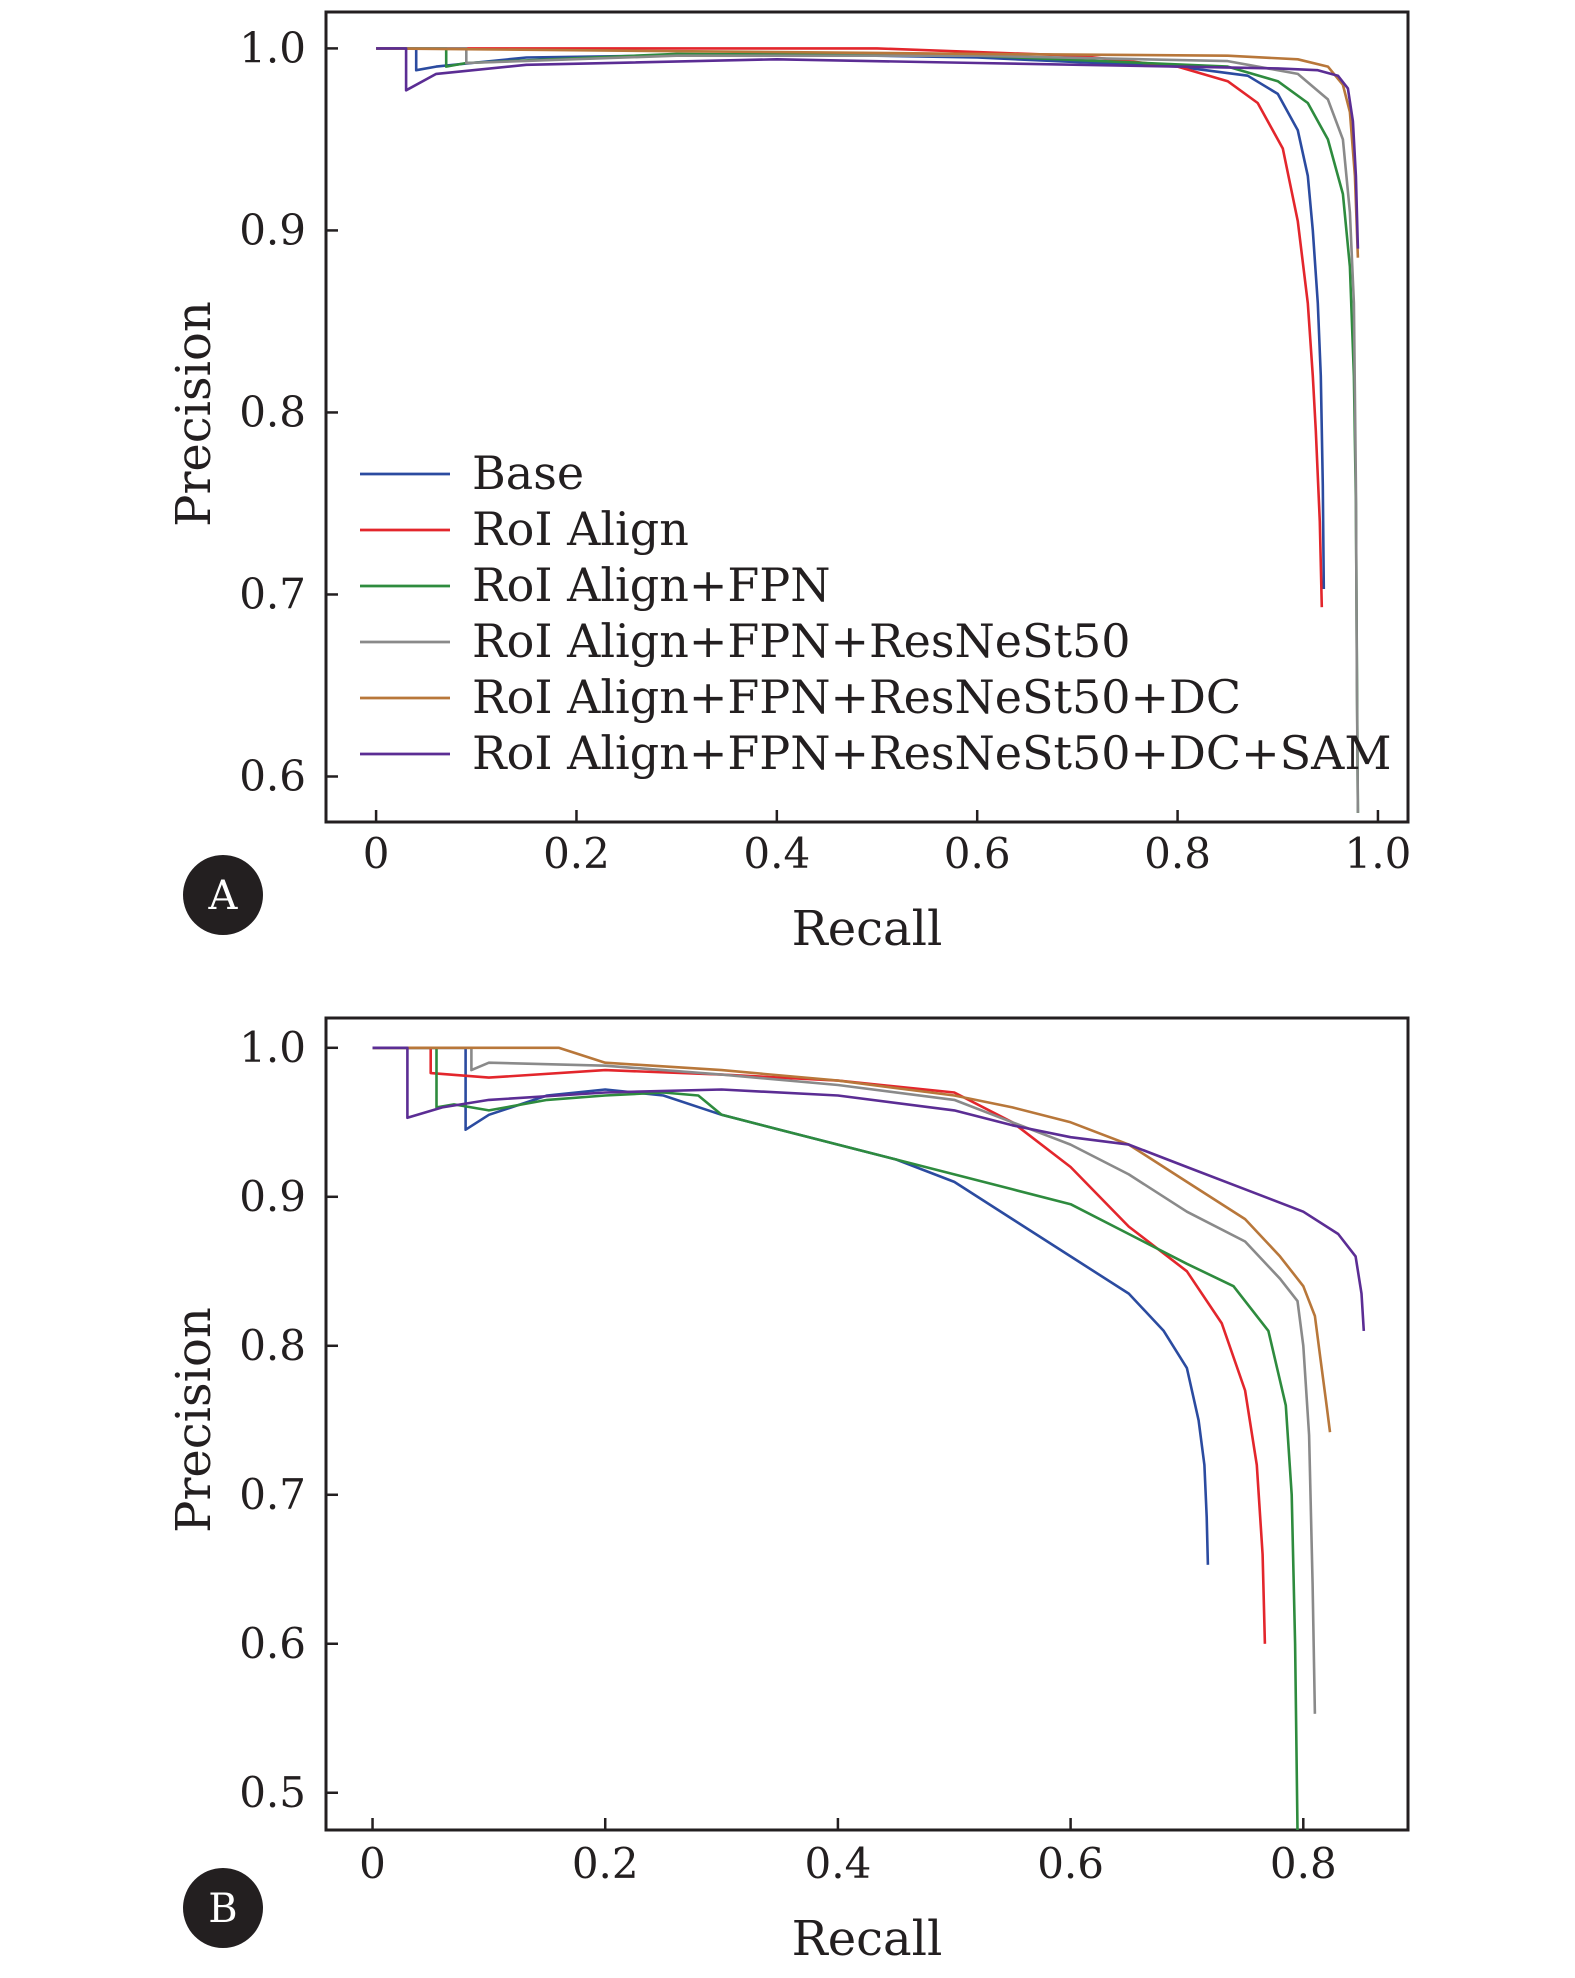 The width and height of the screenshot is (1575, 1978). I want to click on panel-a-x-tick-label: 0.8, so click(1177, 853).